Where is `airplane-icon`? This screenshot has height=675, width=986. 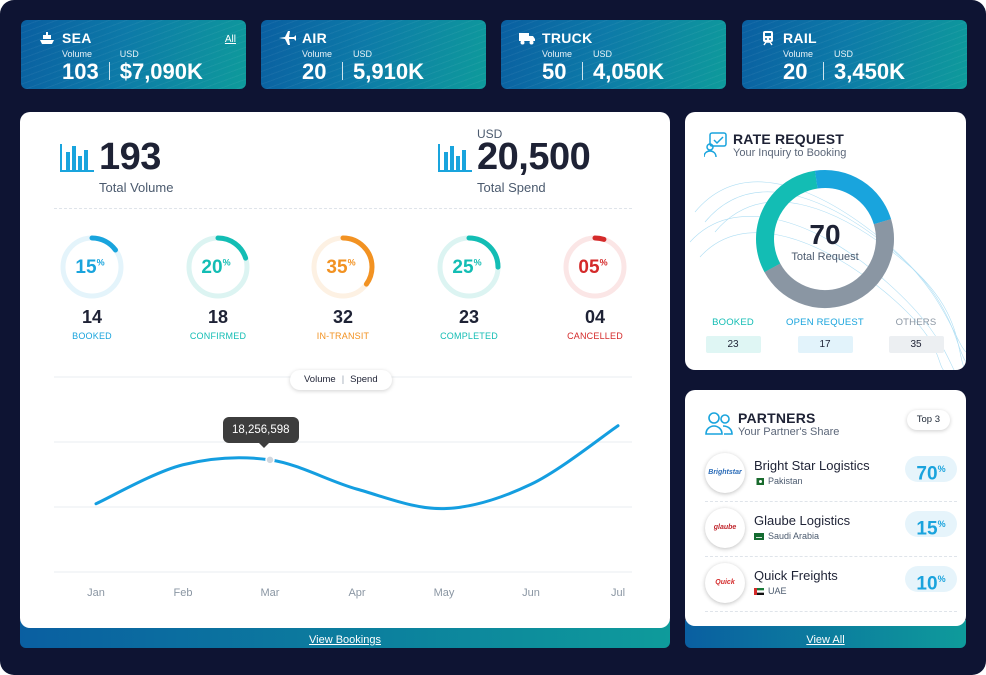 airplane-icon is located at coordinates (287, 38).